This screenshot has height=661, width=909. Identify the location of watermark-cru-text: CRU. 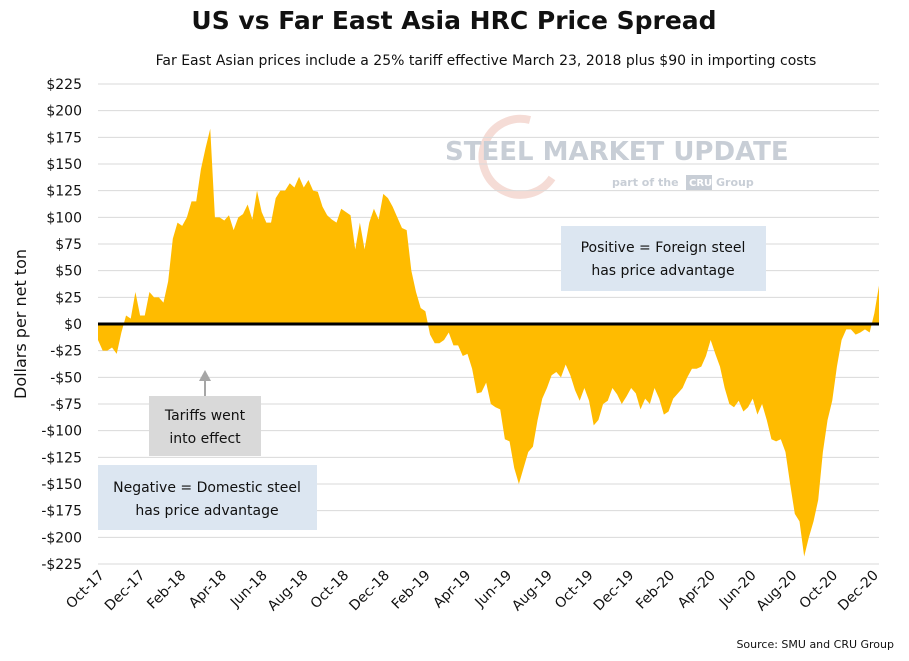
(700, 183).